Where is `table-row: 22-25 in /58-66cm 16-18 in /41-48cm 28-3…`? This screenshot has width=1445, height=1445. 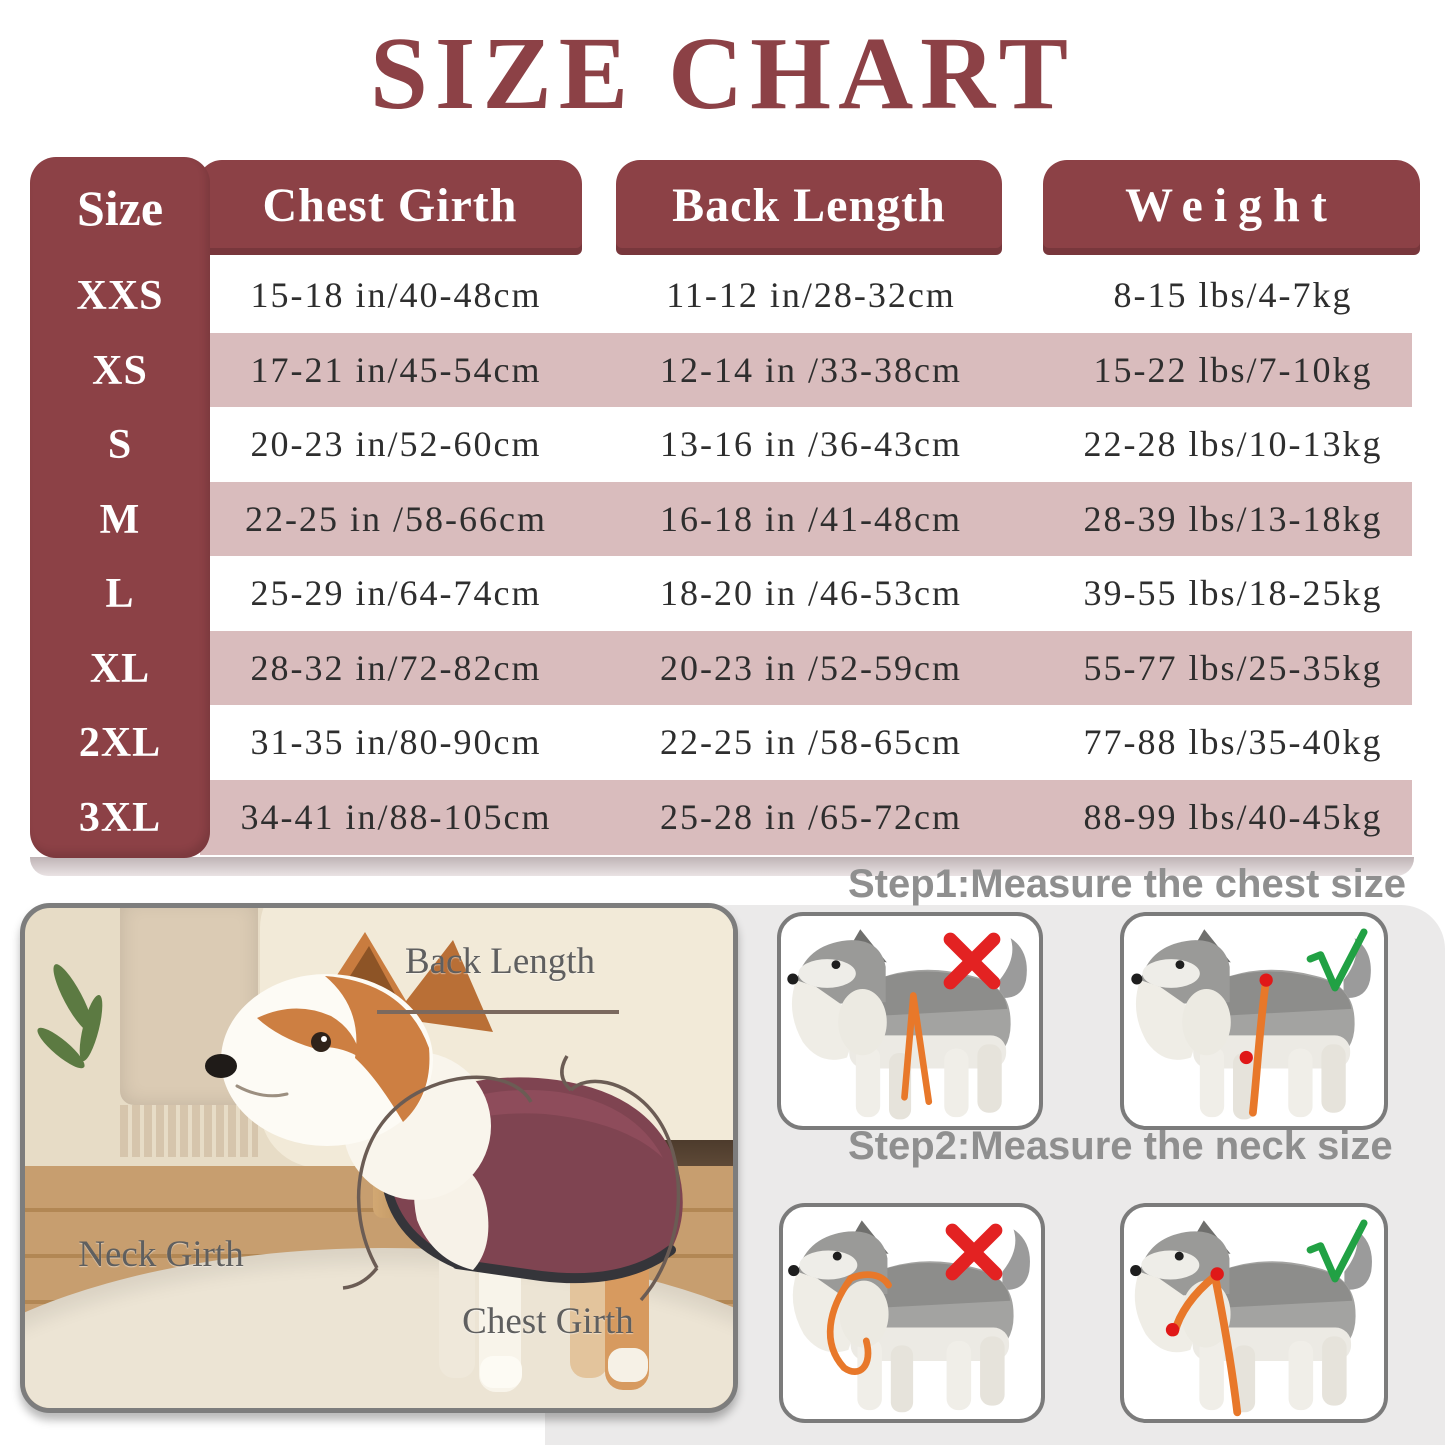
table-row: 22-25 in /58-66cm 16-18 in /41-48cm 28-3… is located at coordinates (806, 519).